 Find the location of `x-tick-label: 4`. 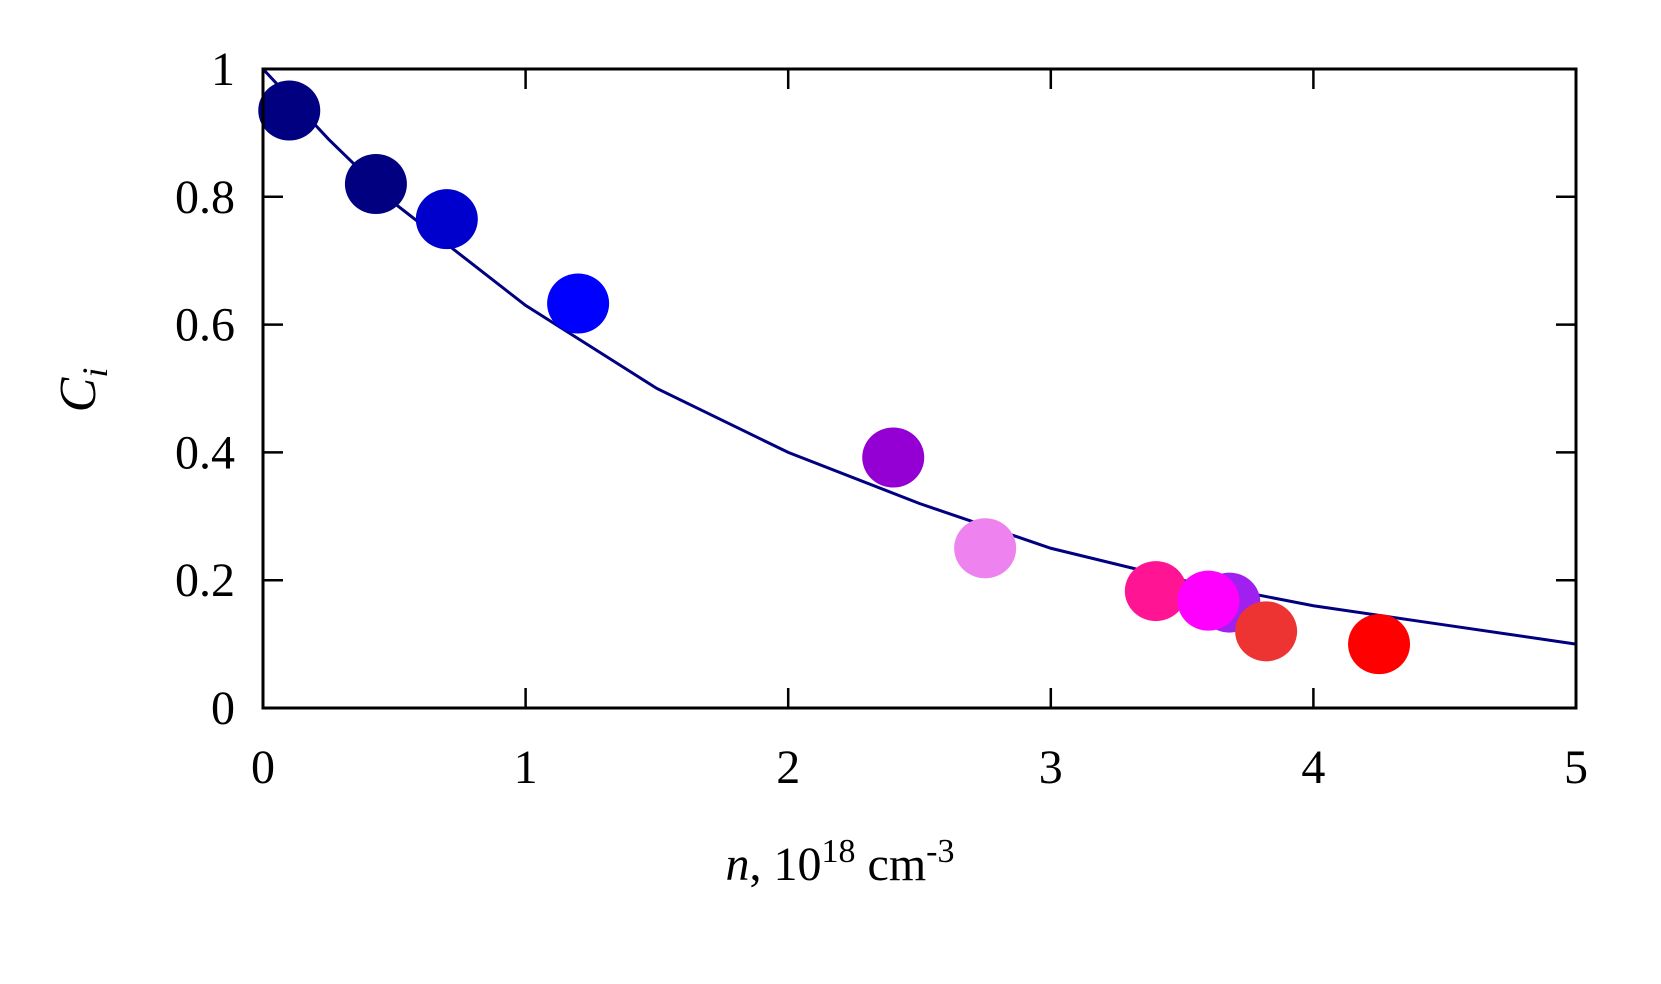

x-tick-label: 4 is located at coordinates (1313, 767).